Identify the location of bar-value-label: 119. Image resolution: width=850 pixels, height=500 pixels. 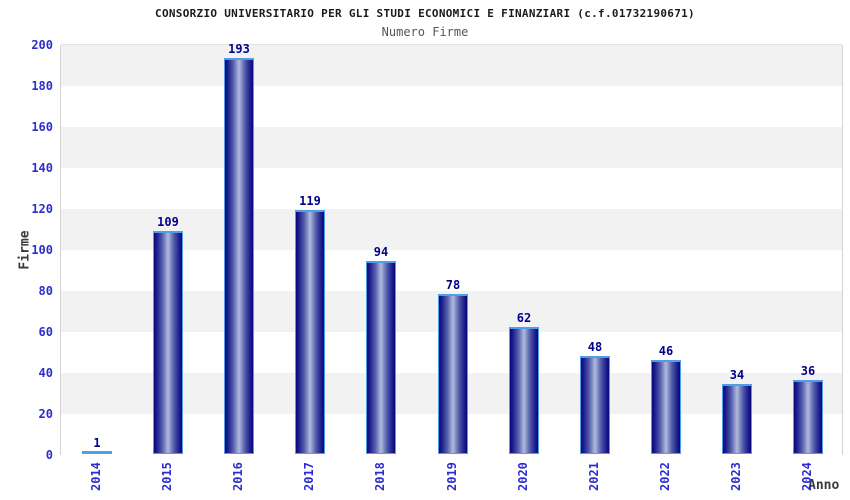
(310, 201).